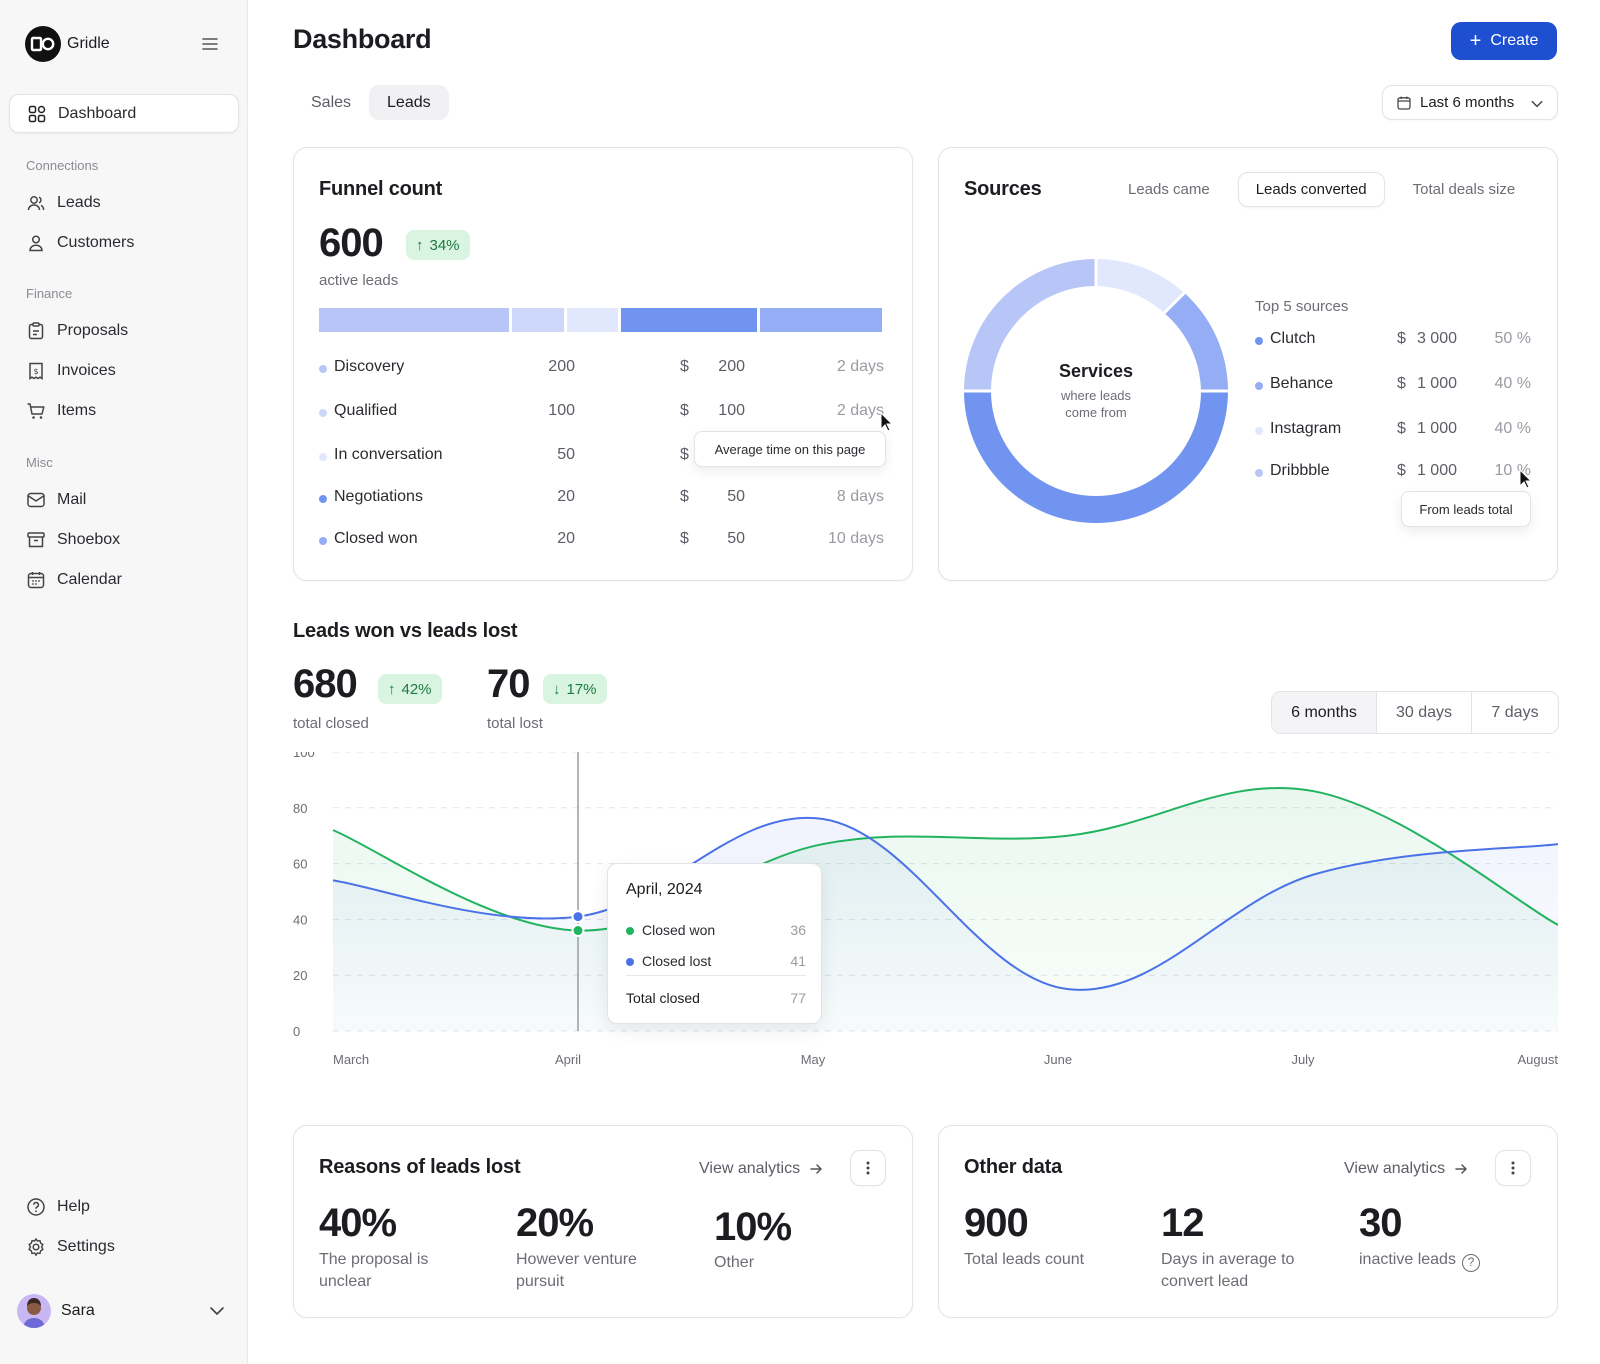 The image size is (1600, 1364). I want to click on series-line-closed-lost, so click(945, 903).